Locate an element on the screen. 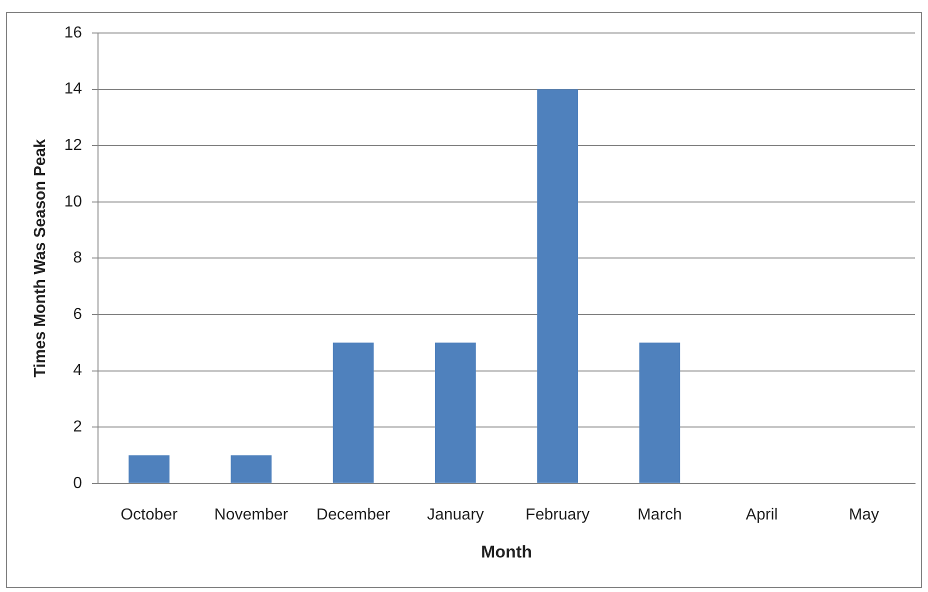 This screenshot has width=928, height=592. x-tick-label: January is located at coordinates (455, 515).